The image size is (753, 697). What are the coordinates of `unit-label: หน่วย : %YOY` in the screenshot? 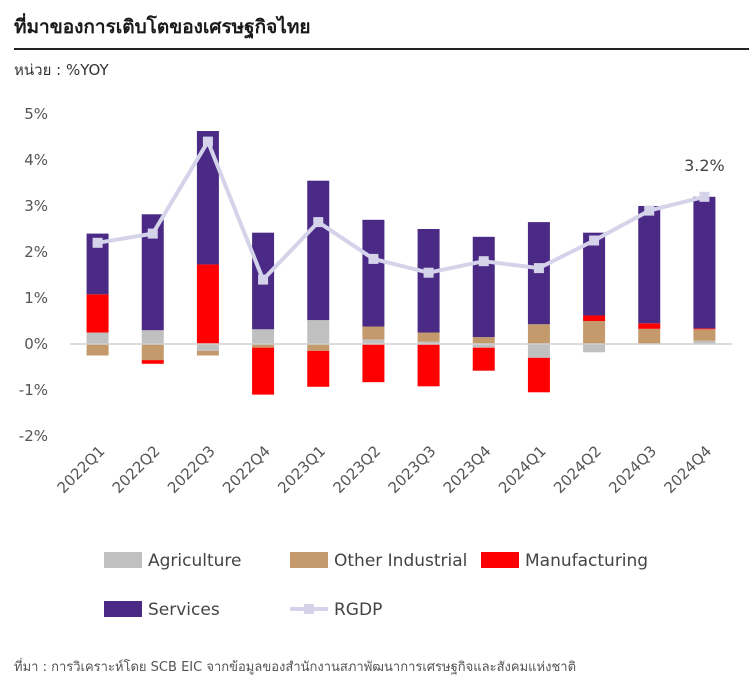 It's located at (61, 70).